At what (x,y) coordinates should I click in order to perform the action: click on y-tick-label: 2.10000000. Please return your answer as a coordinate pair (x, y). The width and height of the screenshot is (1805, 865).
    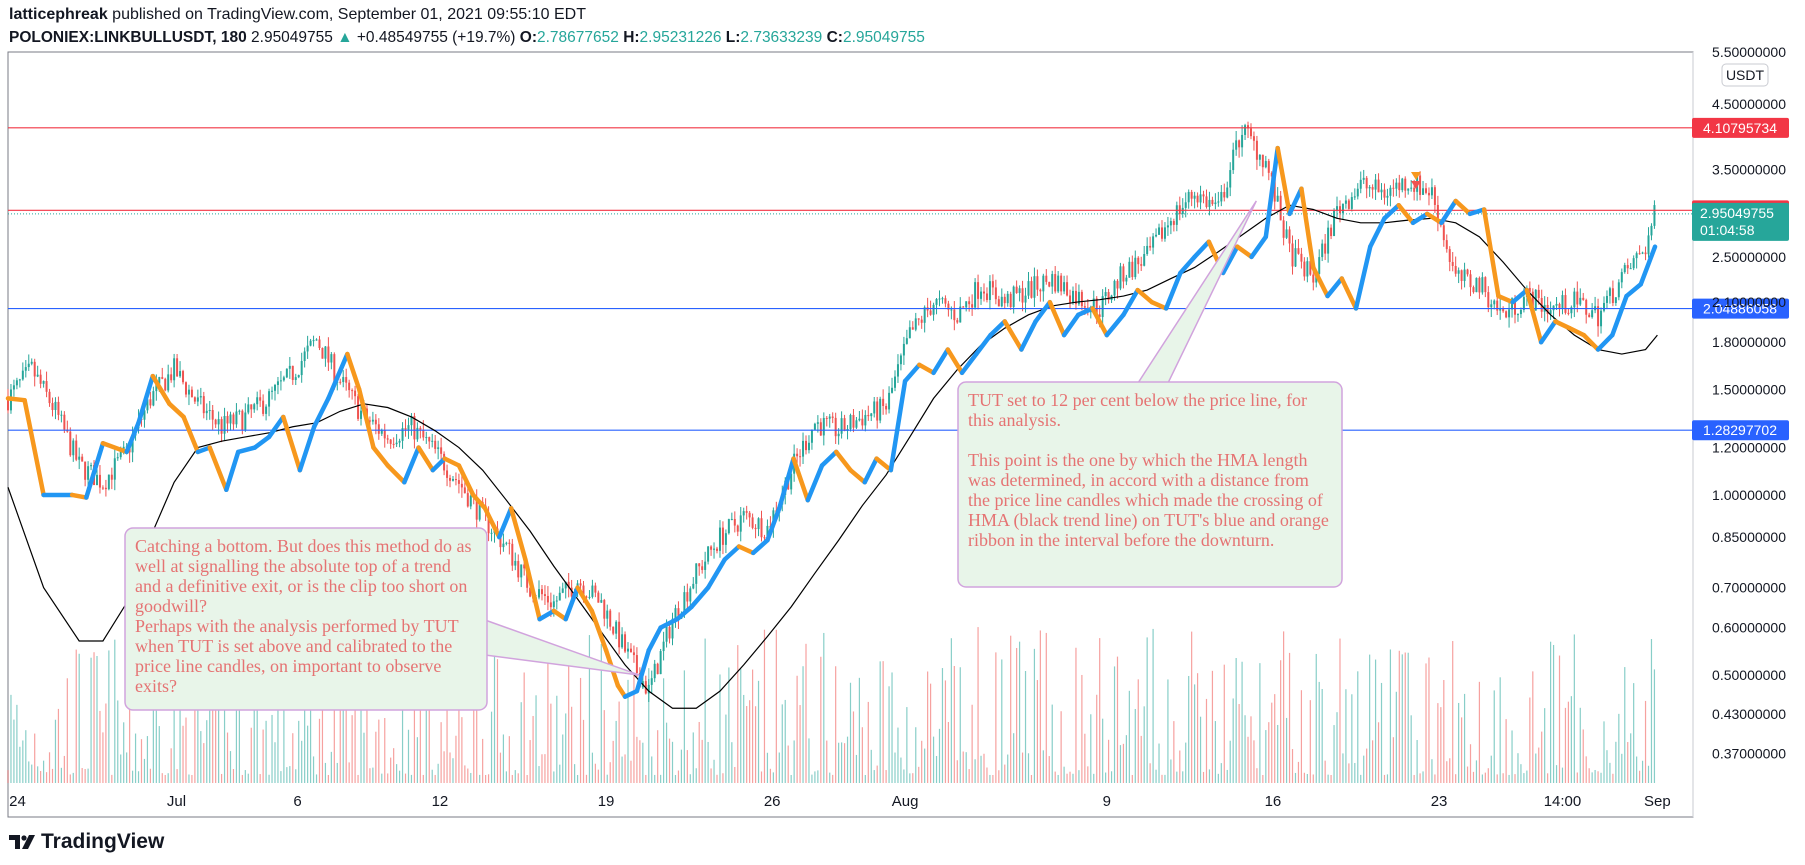
    Looking at the image, I should click on (1749, 302).